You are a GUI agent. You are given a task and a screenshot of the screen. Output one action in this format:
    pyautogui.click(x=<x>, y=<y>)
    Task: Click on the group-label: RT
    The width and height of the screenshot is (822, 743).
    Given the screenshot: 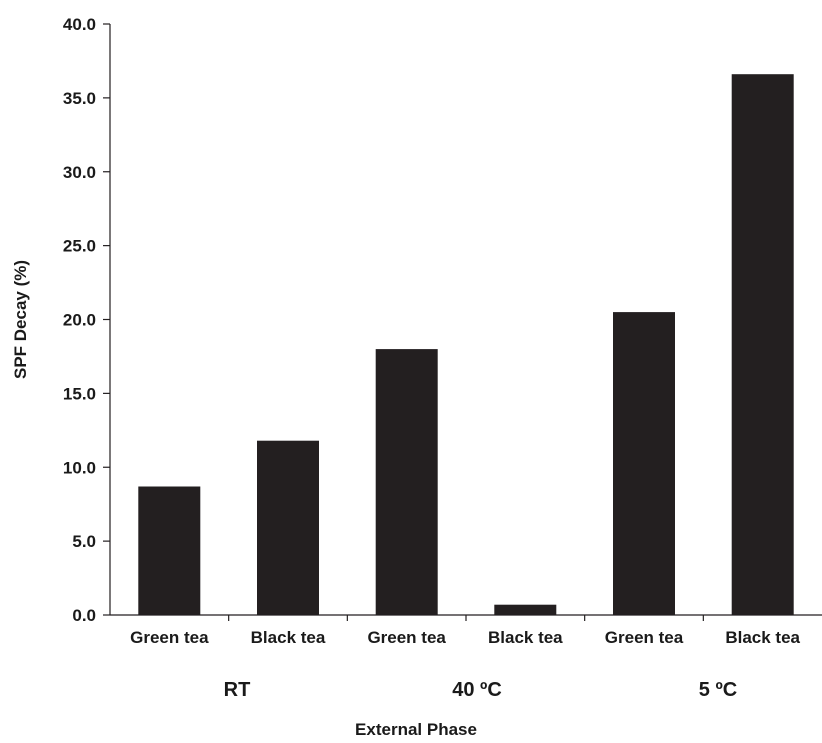 What is the action you would take?
    pyautogui.click(x=237, y=690)
    